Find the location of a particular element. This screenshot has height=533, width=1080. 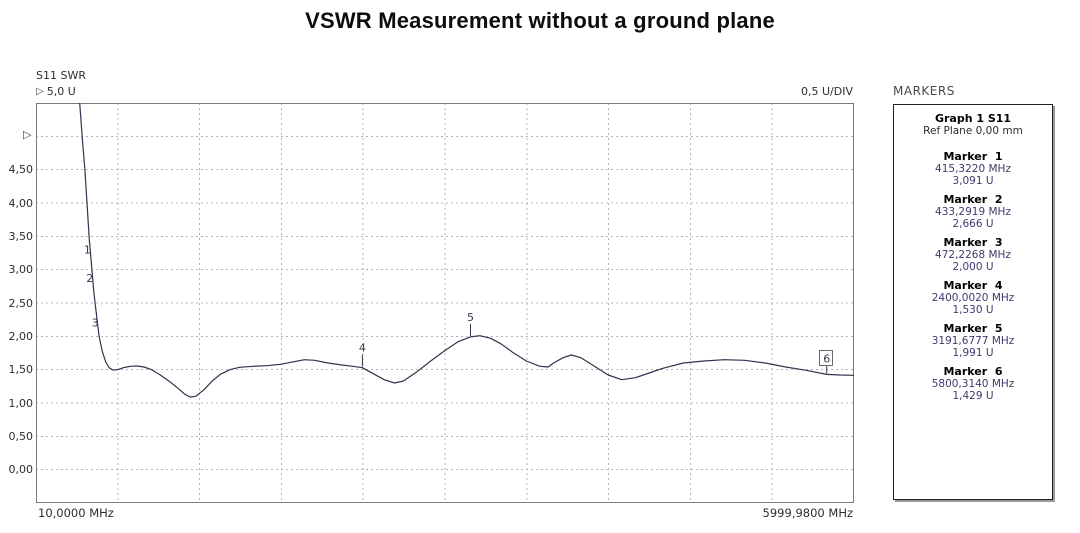

y-tick-label: 1,00 is located at coordinates (21, 403).